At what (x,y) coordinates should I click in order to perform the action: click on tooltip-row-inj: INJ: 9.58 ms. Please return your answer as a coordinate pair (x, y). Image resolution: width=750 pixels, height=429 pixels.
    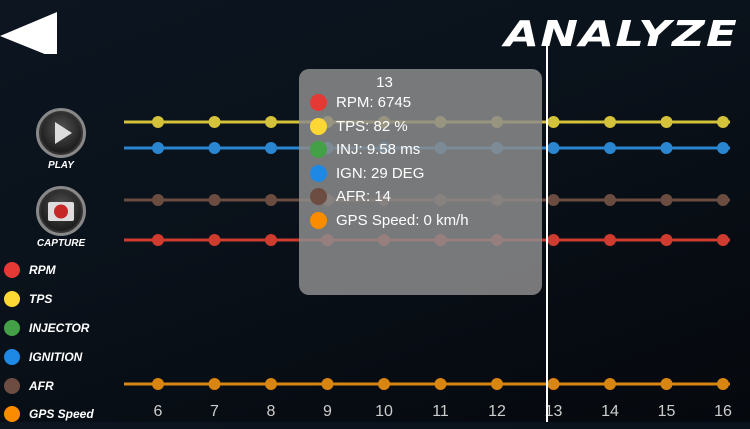
    Looking at the image, I should click on (420, 150).